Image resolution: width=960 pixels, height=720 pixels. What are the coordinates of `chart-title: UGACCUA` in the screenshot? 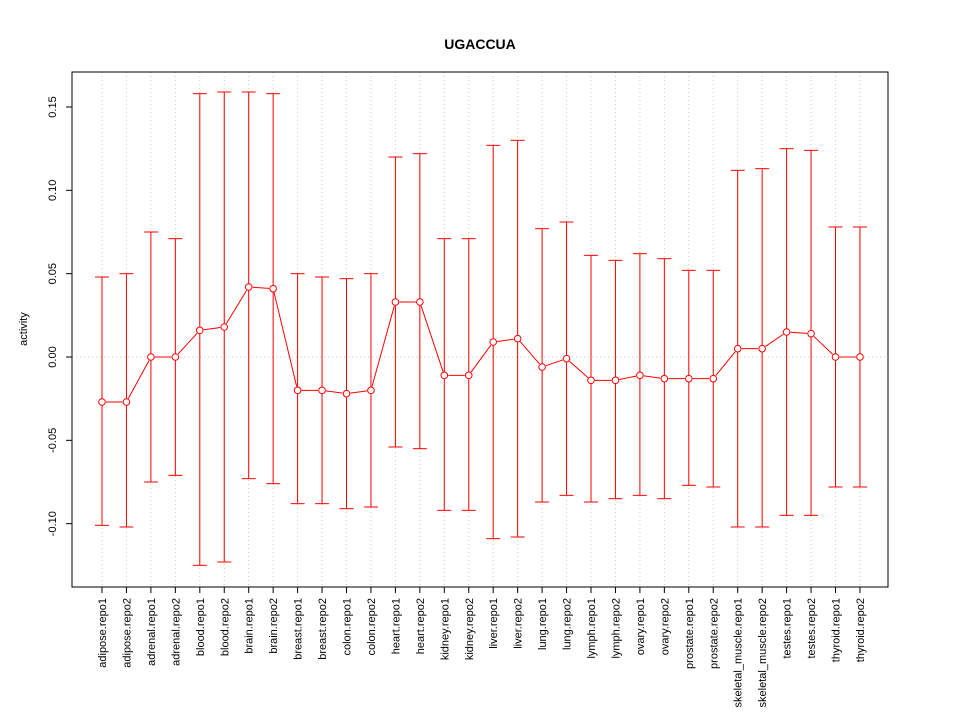 It's located at (480, 44).